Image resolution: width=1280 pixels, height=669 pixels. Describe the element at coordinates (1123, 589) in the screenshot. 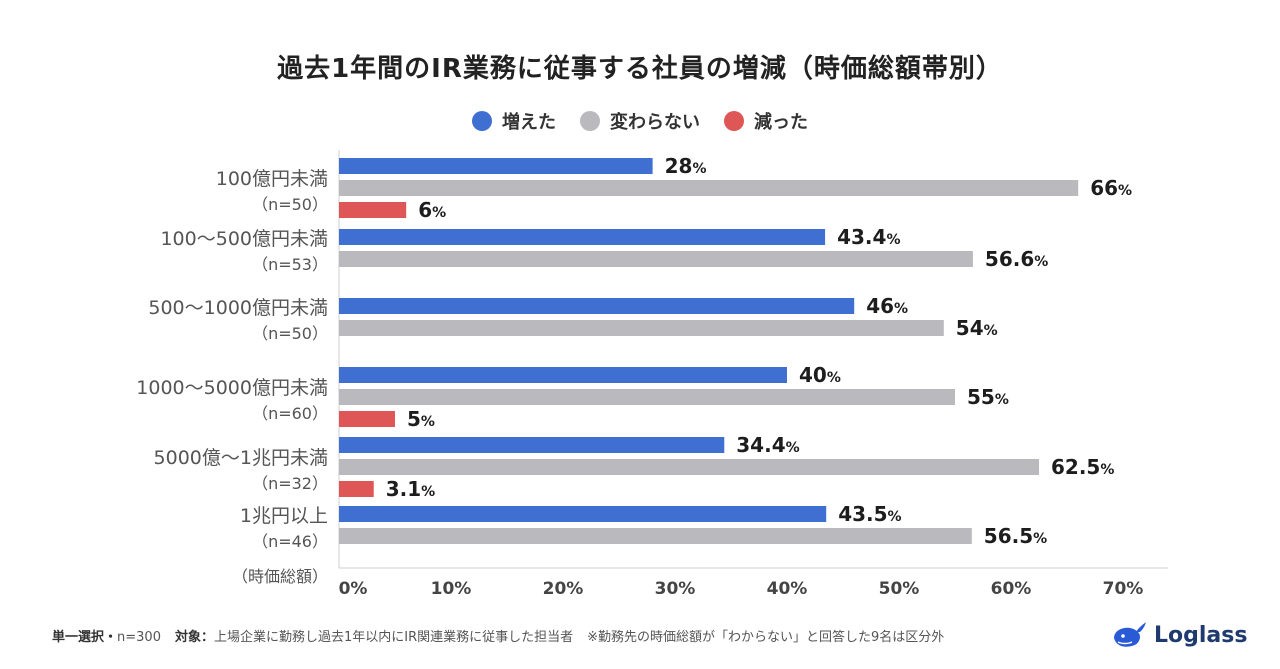

I see `x-tick-label: 70%` at that location.